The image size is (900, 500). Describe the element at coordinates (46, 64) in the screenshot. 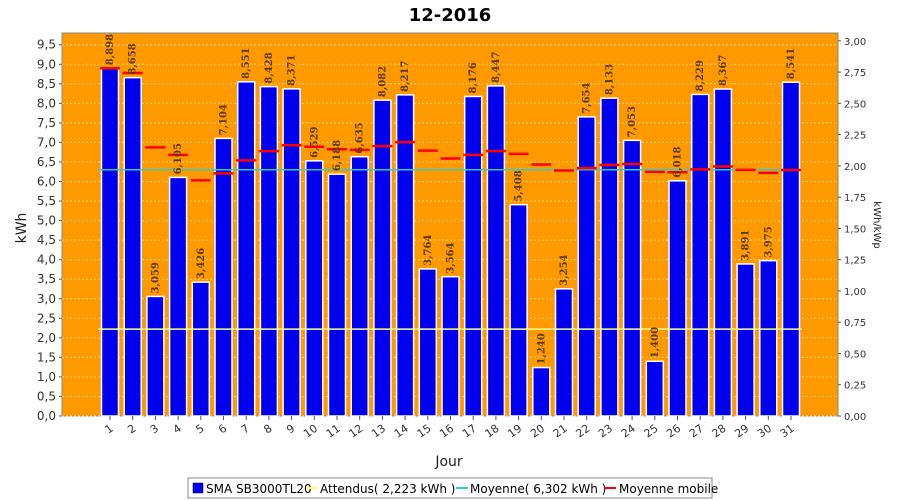

I see `y-tick-label: 9,0` at that location.